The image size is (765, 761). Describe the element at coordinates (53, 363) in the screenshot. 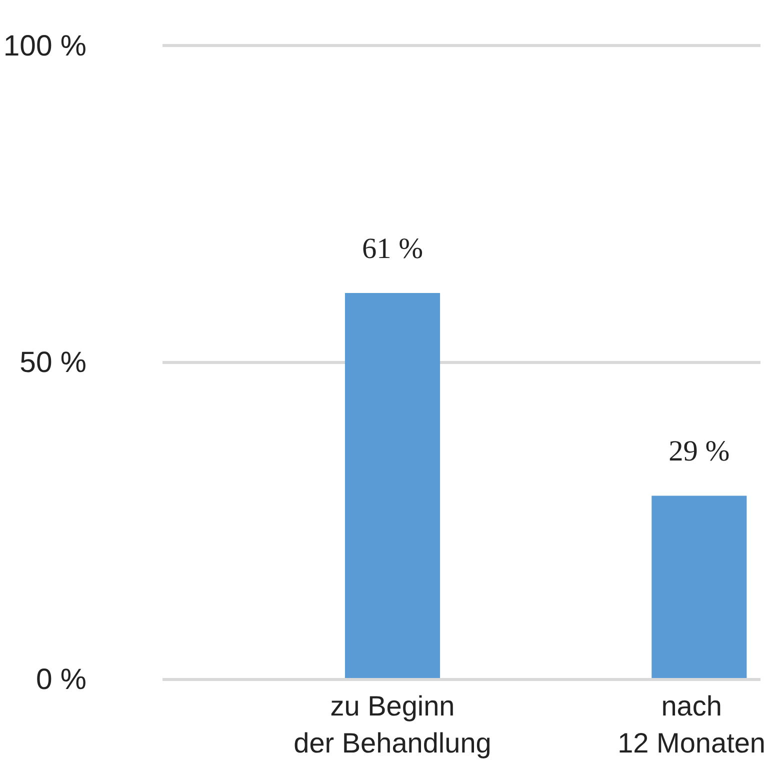

I see `y-tick-label: 50 %` at that location.